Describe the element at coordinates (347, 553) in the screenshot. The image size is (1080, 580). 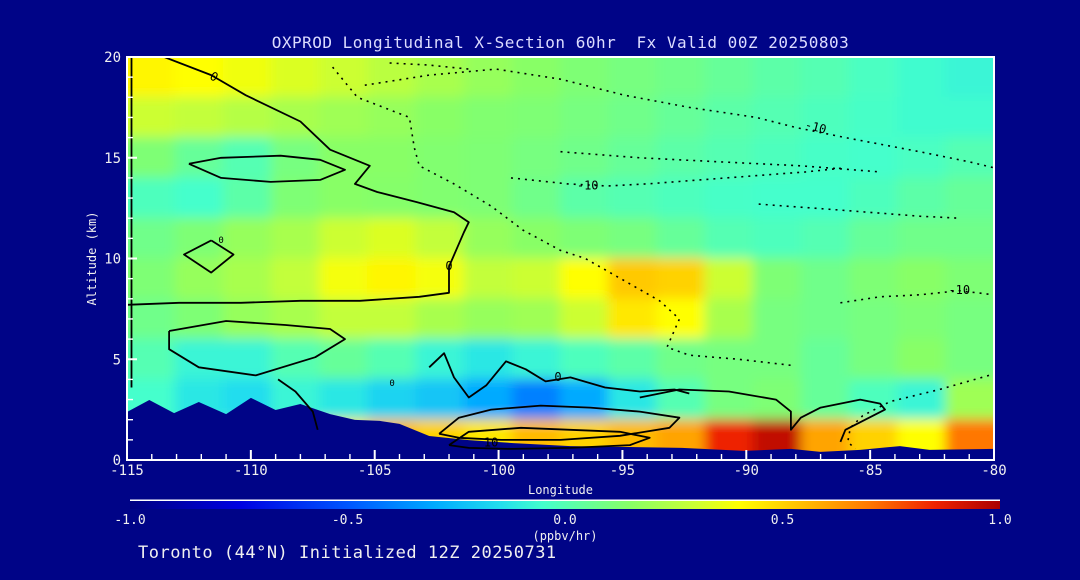
I see `station-init-label: Toronto (44°N) Initialized 12Z 20250731` at that location.